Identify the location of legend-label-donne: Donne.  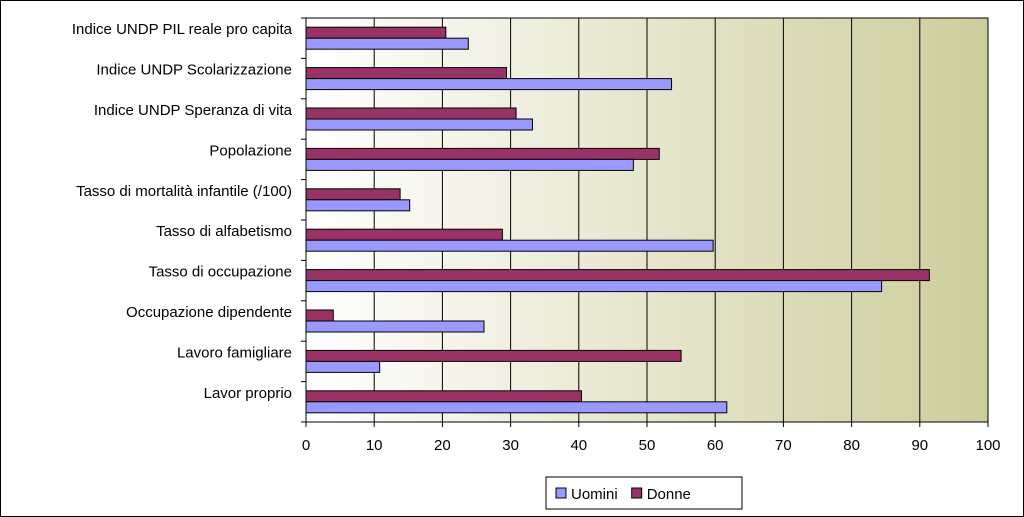
(669, 494).